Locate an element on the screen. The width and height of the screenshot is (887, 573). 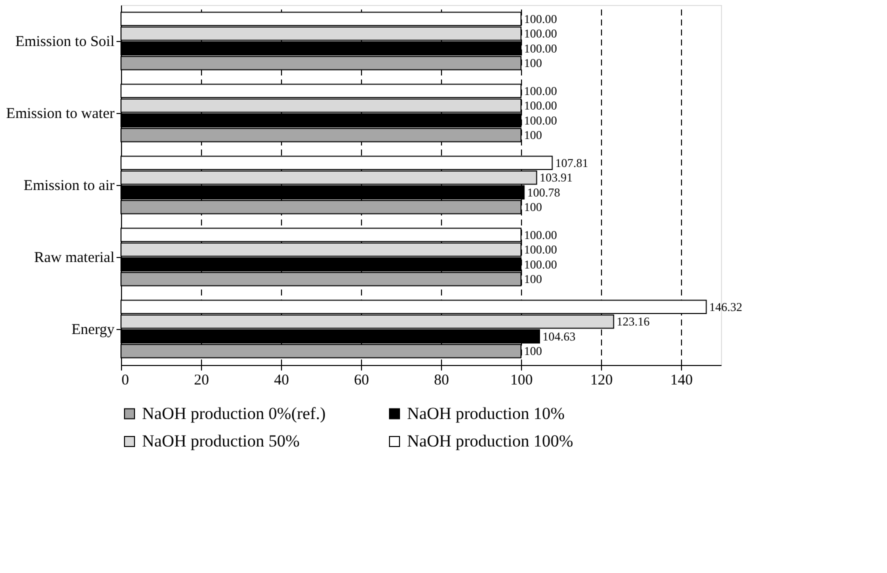
data-label: 123.16 is located at coordinates (633, 321).